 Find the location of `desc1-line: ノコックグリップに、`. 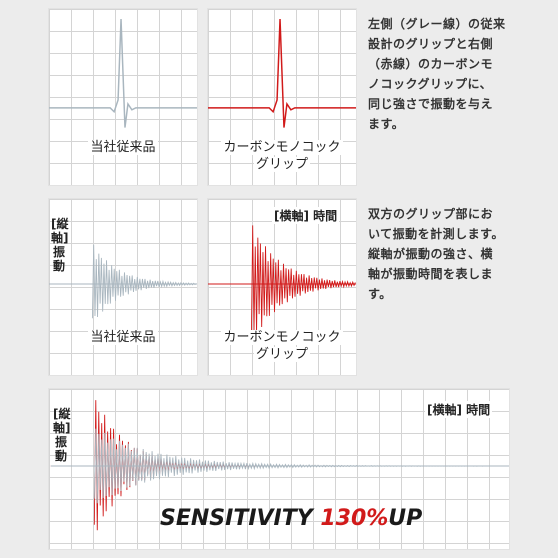

desc1-line: ノコックグリップに、 is located at coordinates (430, 84).